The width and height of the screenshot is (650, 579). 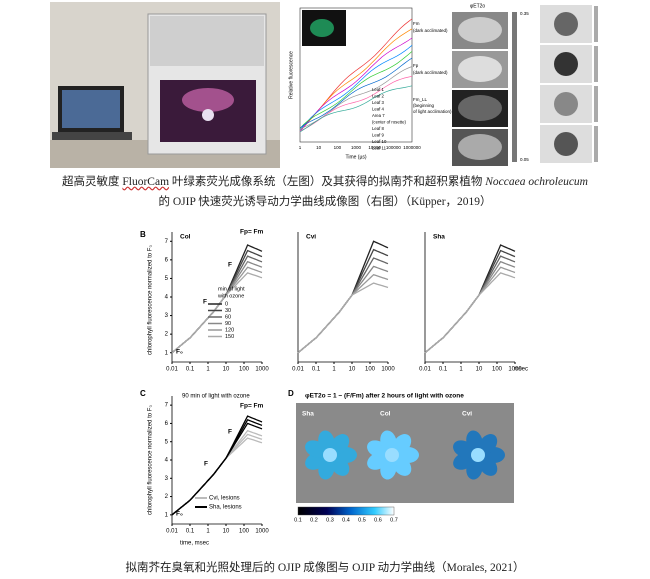 What do you see at coordinates (146, 182) in the screenshot?
I see `caption-text: FluorCam` at bounding box center [146, 182].